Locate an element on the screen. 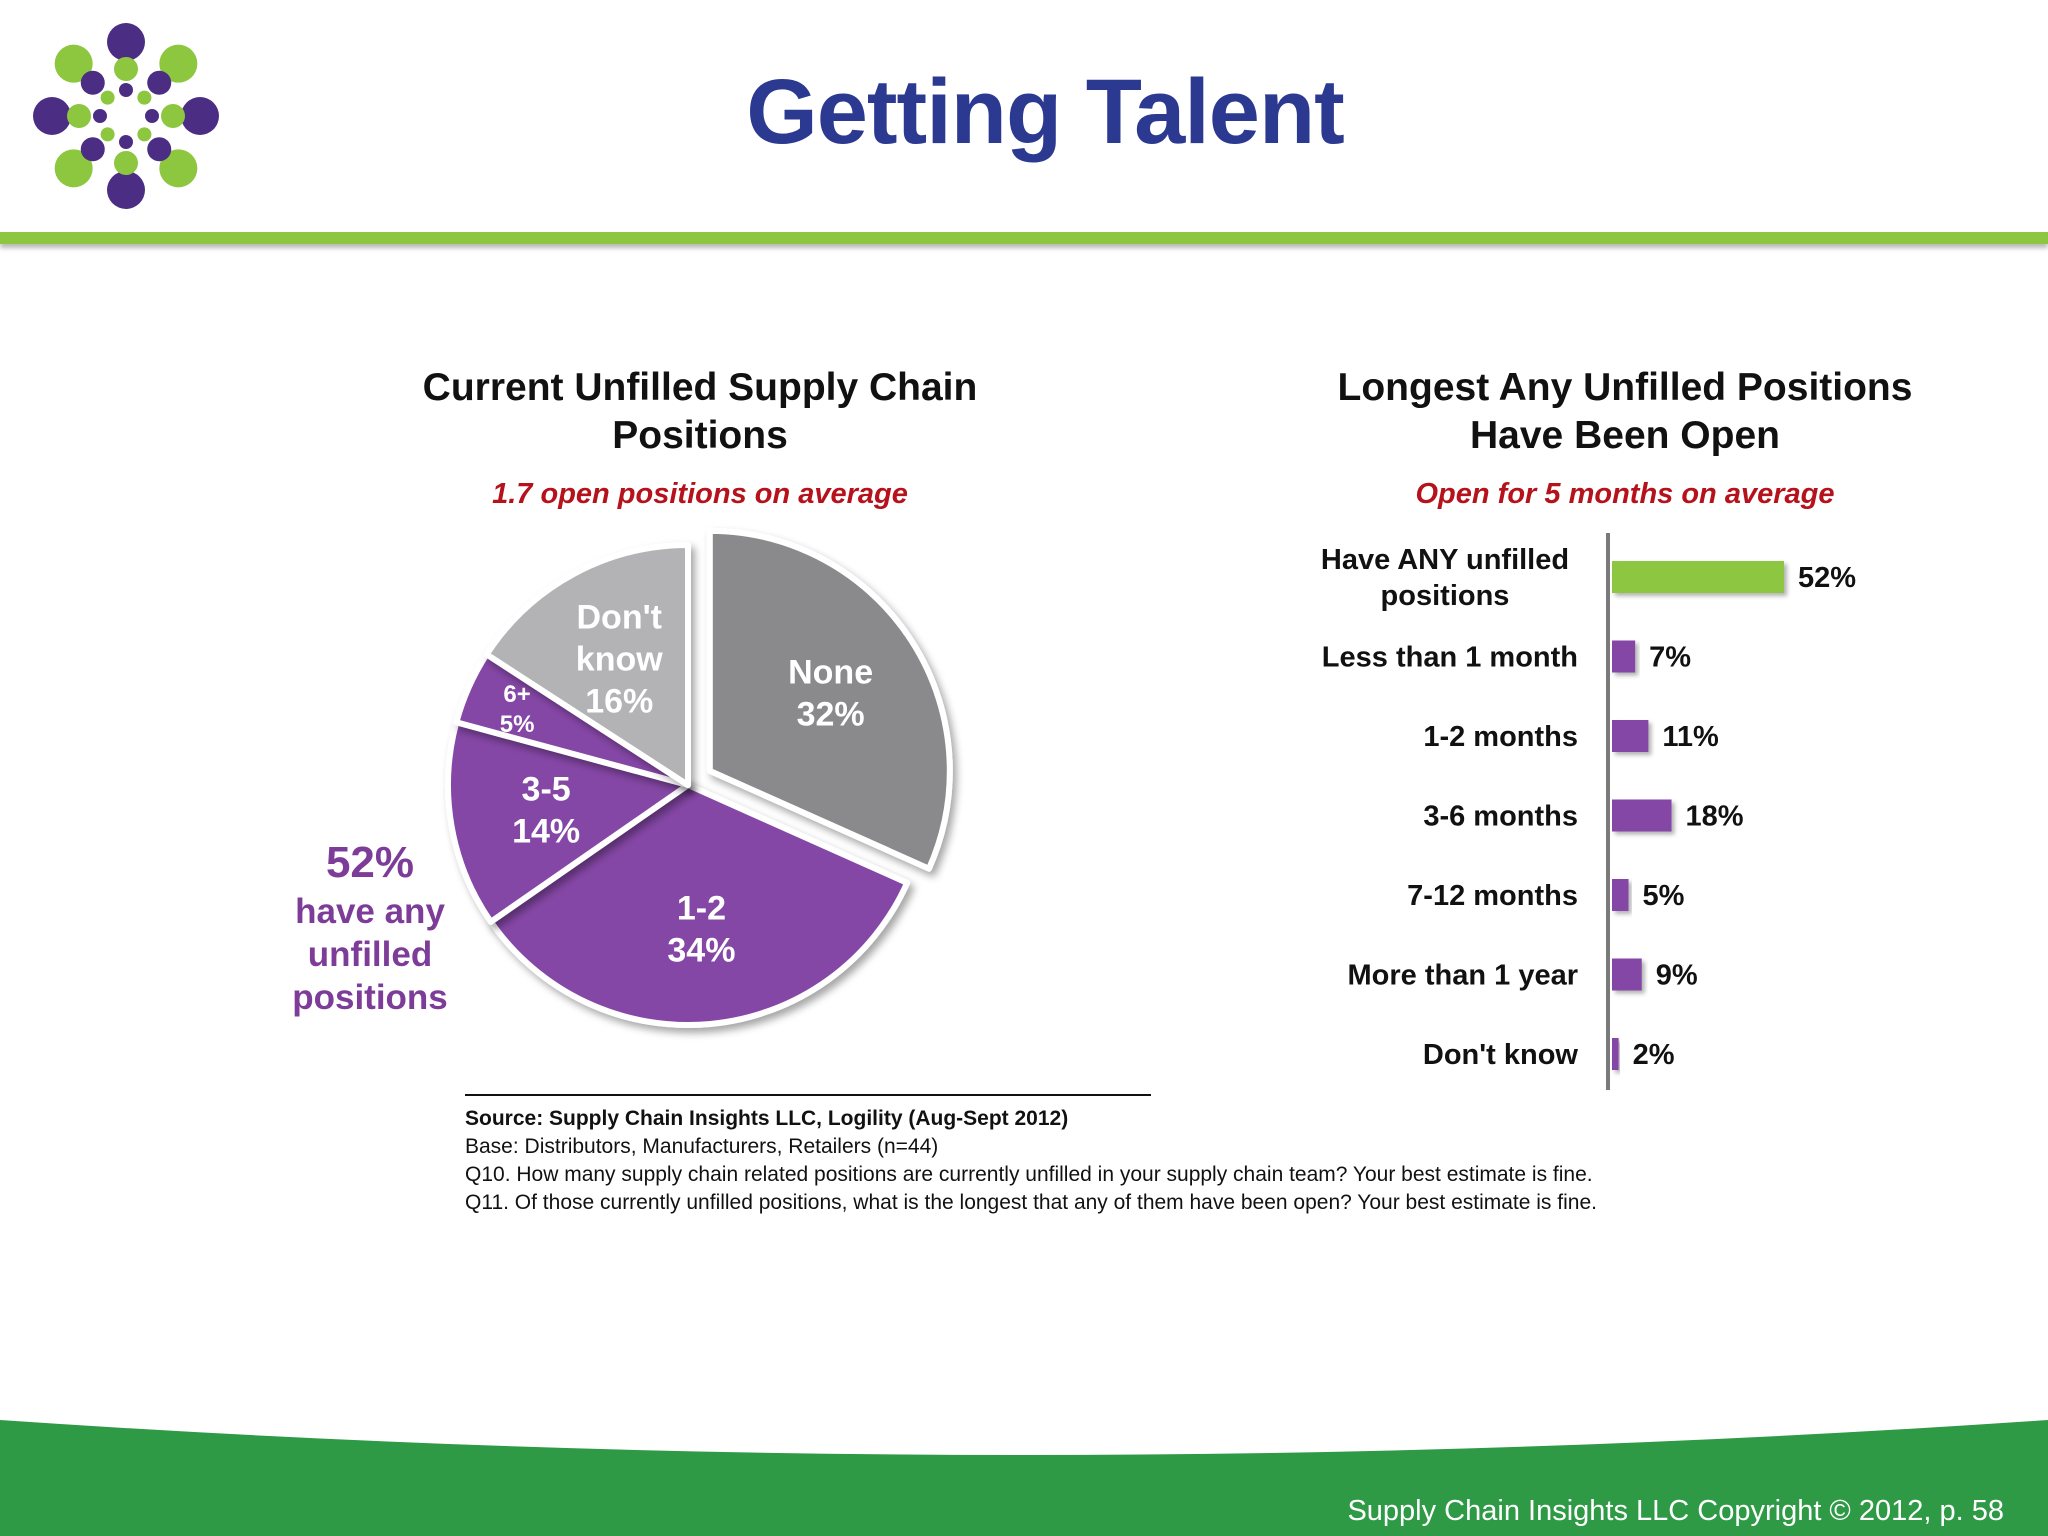  slide-title: Getting Talent is located at coordinates (1045, 112).